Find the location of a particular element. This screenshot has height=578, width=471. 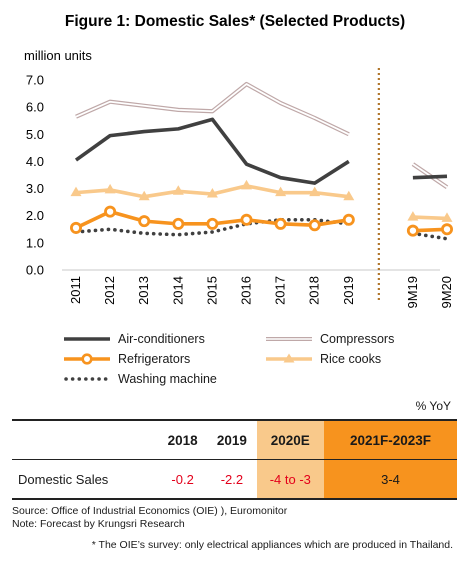

y-tick-label: 5.0 is located at coordinates (35, 134).